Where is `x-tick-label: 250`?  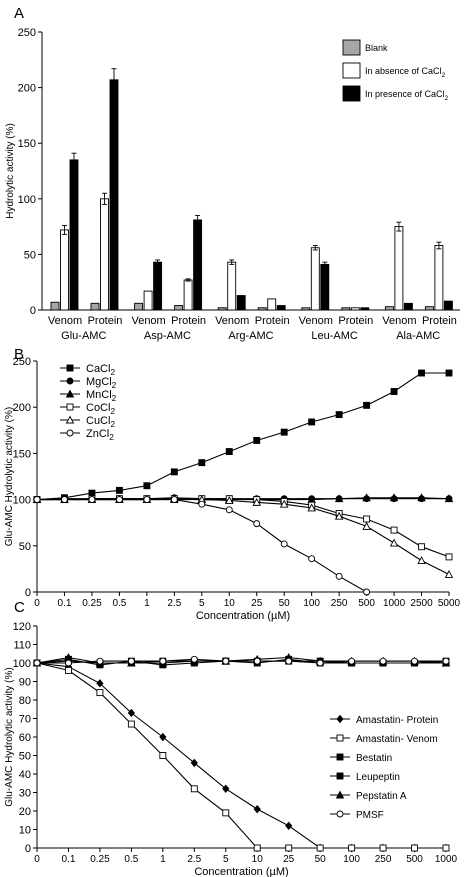
x-tick-label: 250 is located at coordinates (383, 859).